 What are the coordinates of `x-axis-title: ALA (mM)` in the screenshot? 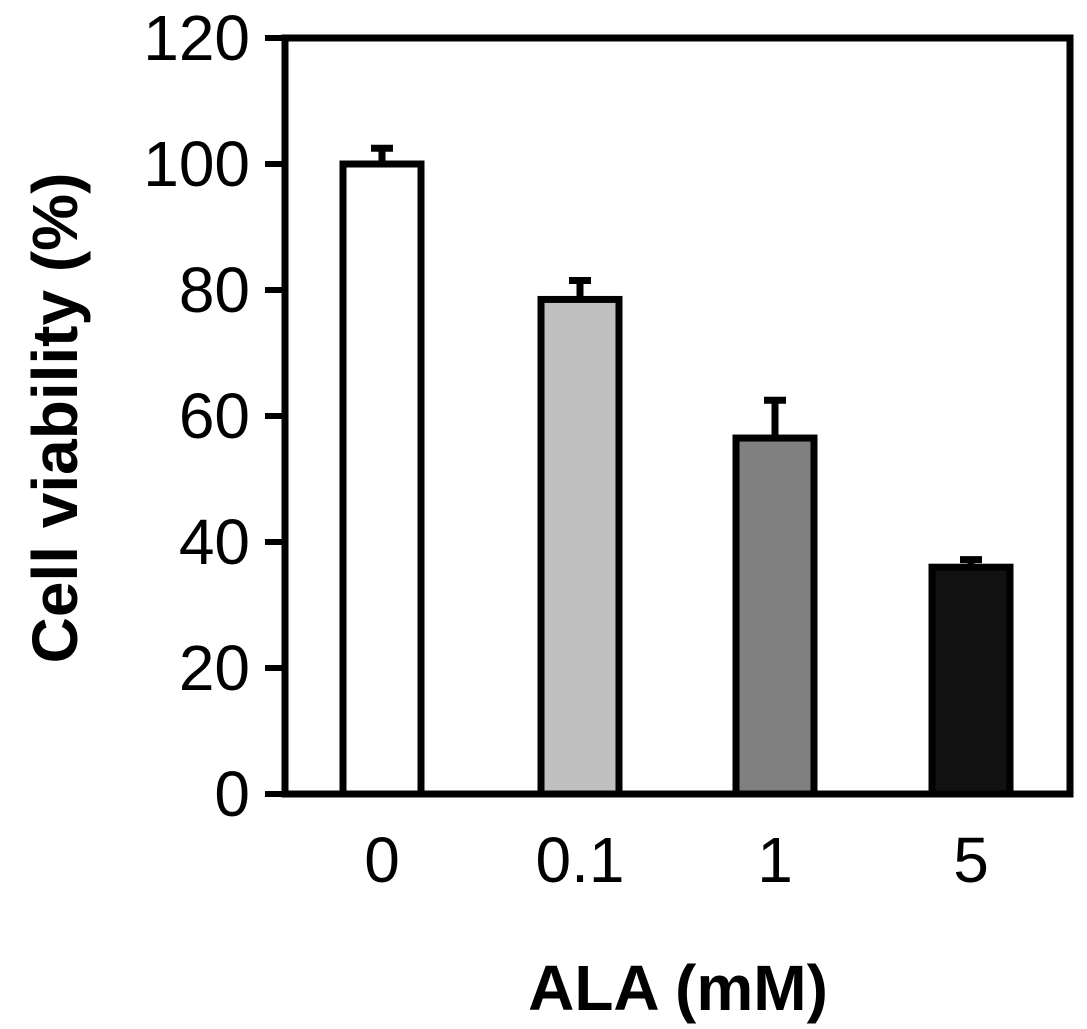 It's located at (678, 988).